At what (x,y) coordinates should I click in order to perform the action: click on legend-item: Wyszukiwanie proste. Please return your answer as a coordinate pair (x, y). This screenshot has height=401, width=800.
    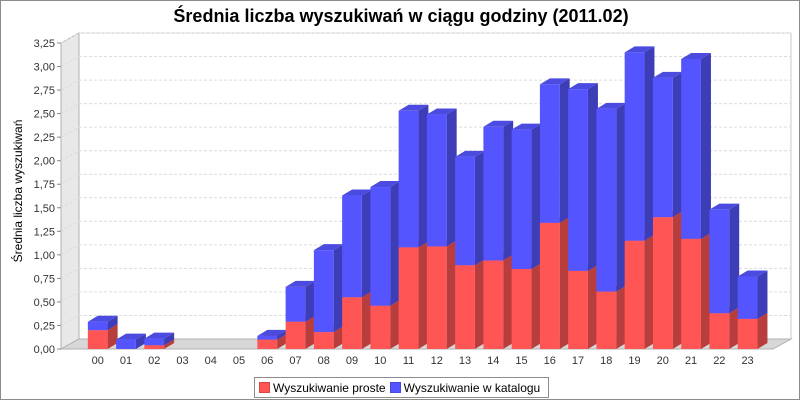
    Looking at the image, I should click on (322, 388).